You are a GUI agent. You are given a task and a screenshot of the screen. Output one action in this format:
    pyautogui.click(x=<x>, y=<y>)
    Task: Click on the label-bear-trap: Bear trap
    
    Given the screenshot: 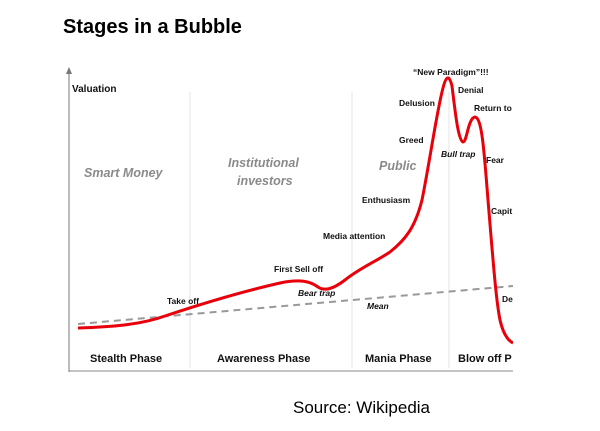 What is the action you would take?
    pyautogui.click(x=316, y=293)
    